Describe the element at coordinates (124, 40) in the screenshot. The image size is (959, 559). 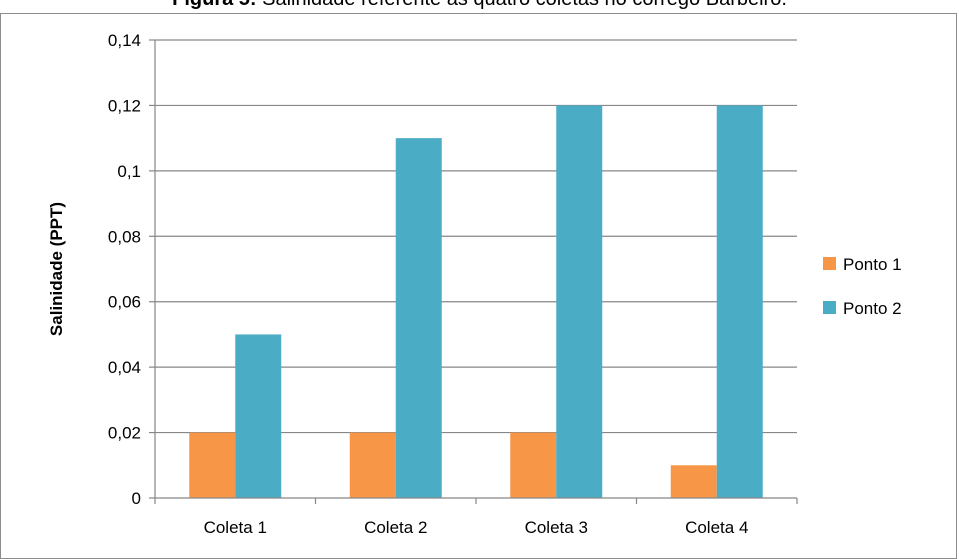
I see `y-tick-label: 0,14` at that location.